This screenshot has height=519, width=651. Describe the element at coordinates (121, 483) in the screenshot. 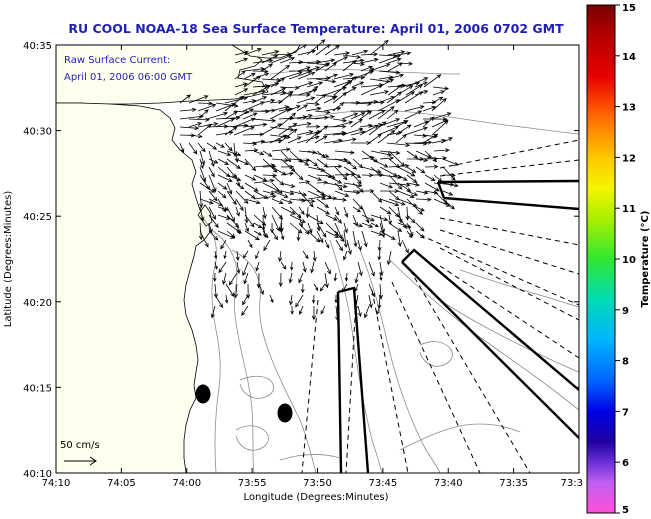

I see `x-tick-label: 74:05` at that location.